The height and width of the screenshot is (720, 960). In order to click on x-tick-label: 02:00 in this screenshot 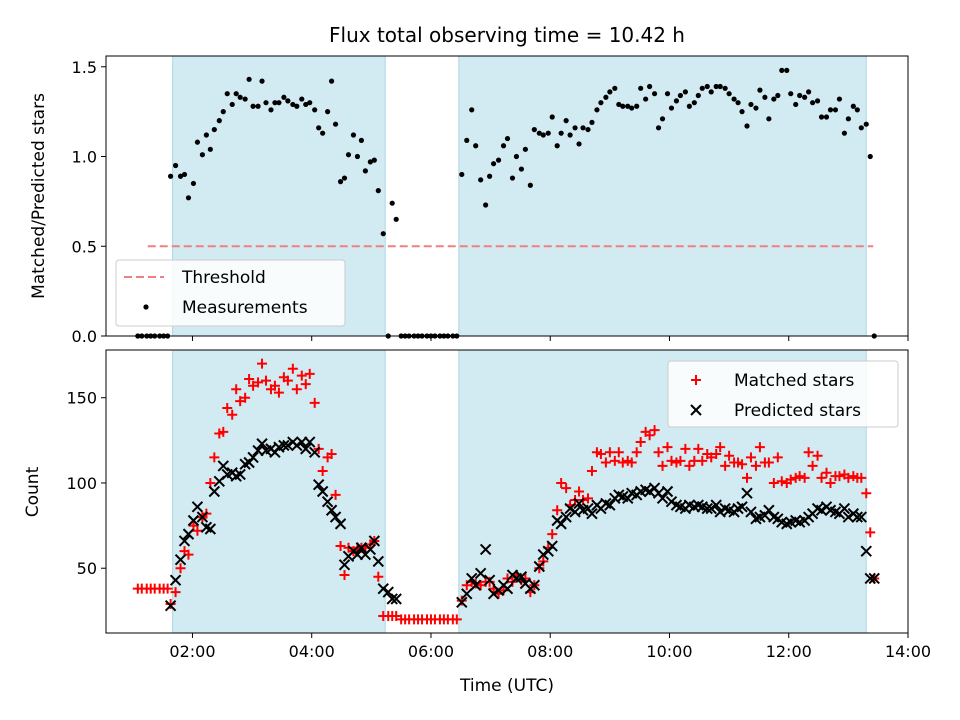, I will do `click(192, 651)`.